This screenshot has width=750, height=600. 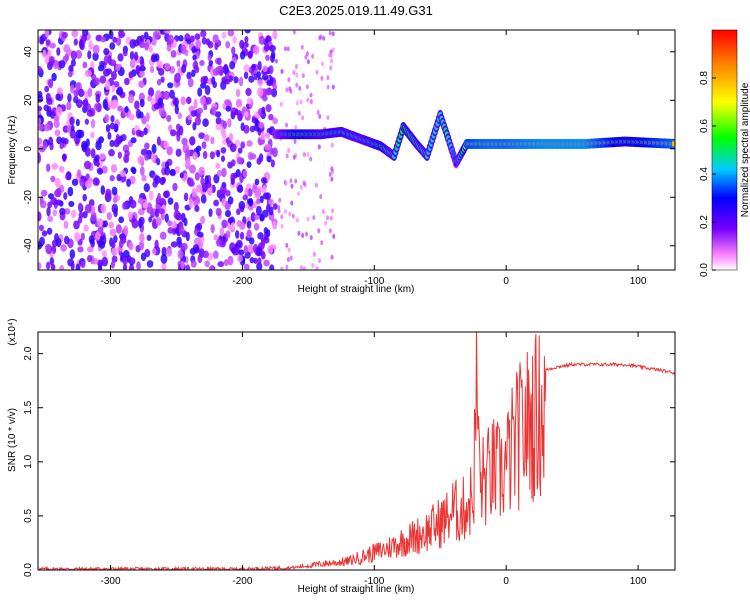 I want to click on x-tick-label: 0, so click(x=506, y=281).